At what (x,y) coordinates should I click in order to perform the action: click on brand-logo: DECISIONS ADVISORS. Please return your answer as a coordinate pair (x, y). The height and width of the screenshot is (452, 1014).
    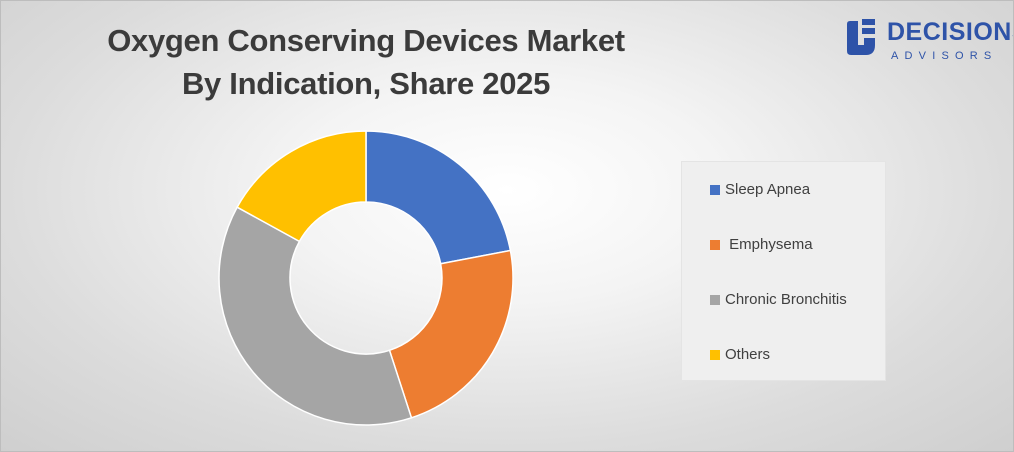
    Looking at the image, I should click on (928, 42).